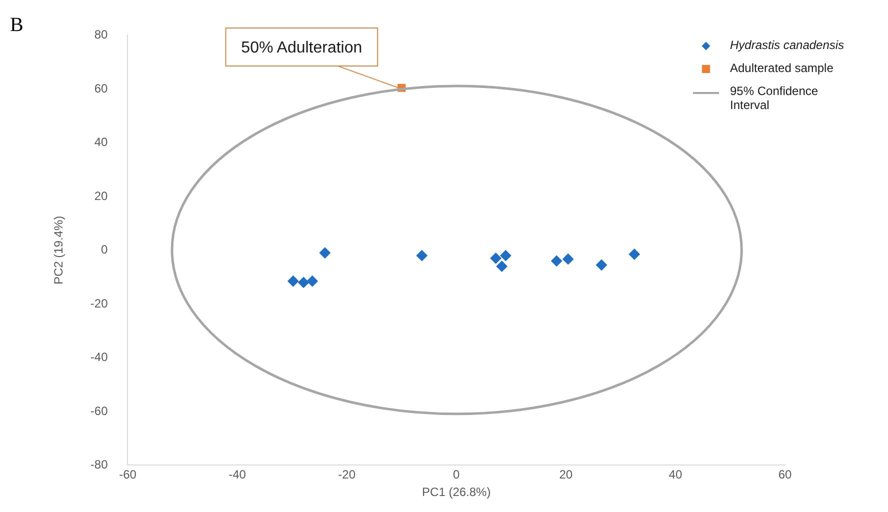  I want to click on x-tick-label: -60, so click(128, 475).